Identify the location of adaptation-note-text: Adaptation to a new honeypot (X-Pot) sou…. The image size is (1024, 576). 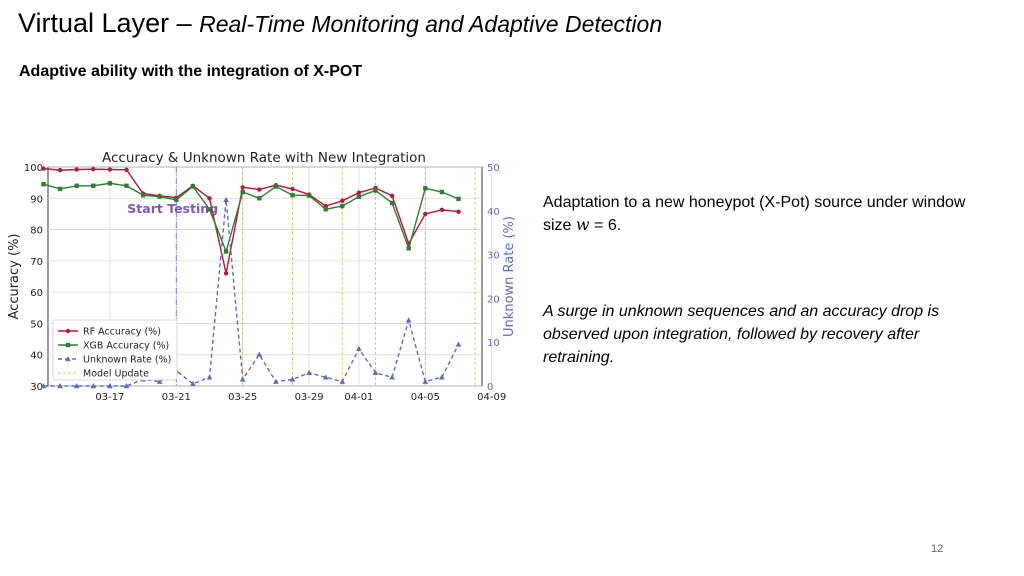
(754, 214).